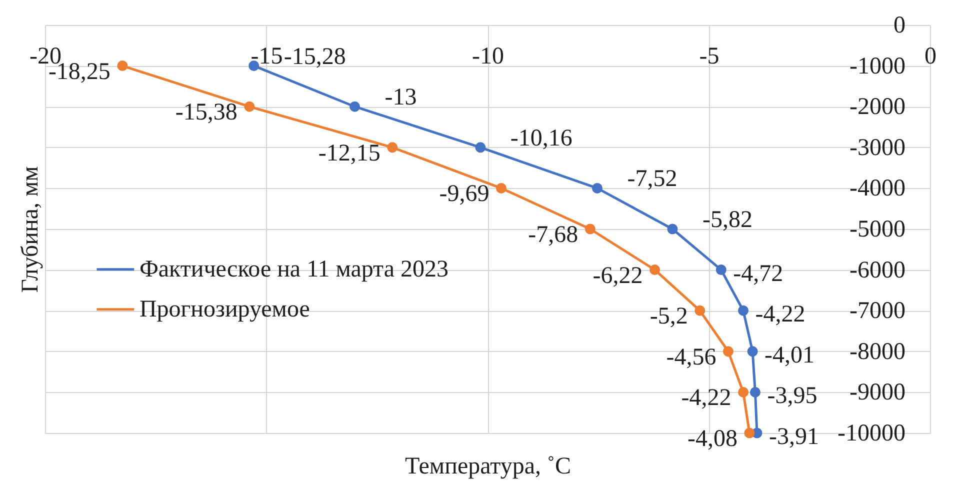  What do you see at coordinates (878, 351) in the screenshot?
I see `y-tick-label: -8000` at bounding box center [878, 351].